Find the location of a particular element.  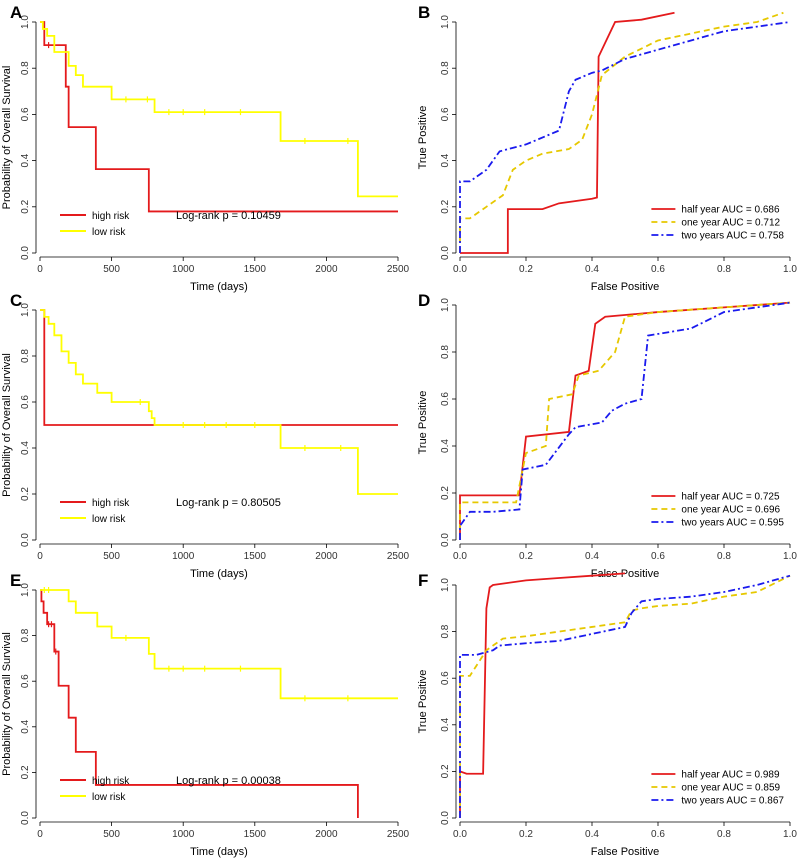

panel-letter: D is located at coordinates (424, 300).